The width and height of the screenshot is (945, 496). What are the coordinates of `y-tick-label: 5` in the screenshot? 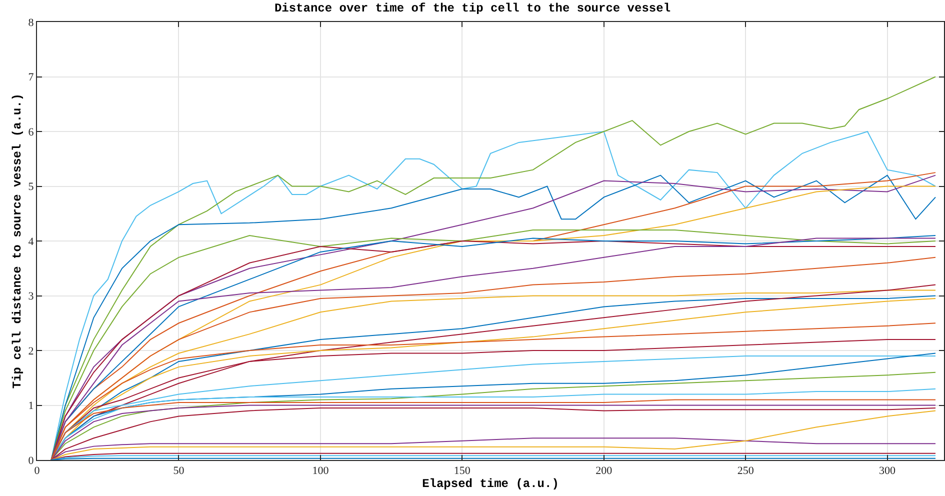 It's located at (31, 187).